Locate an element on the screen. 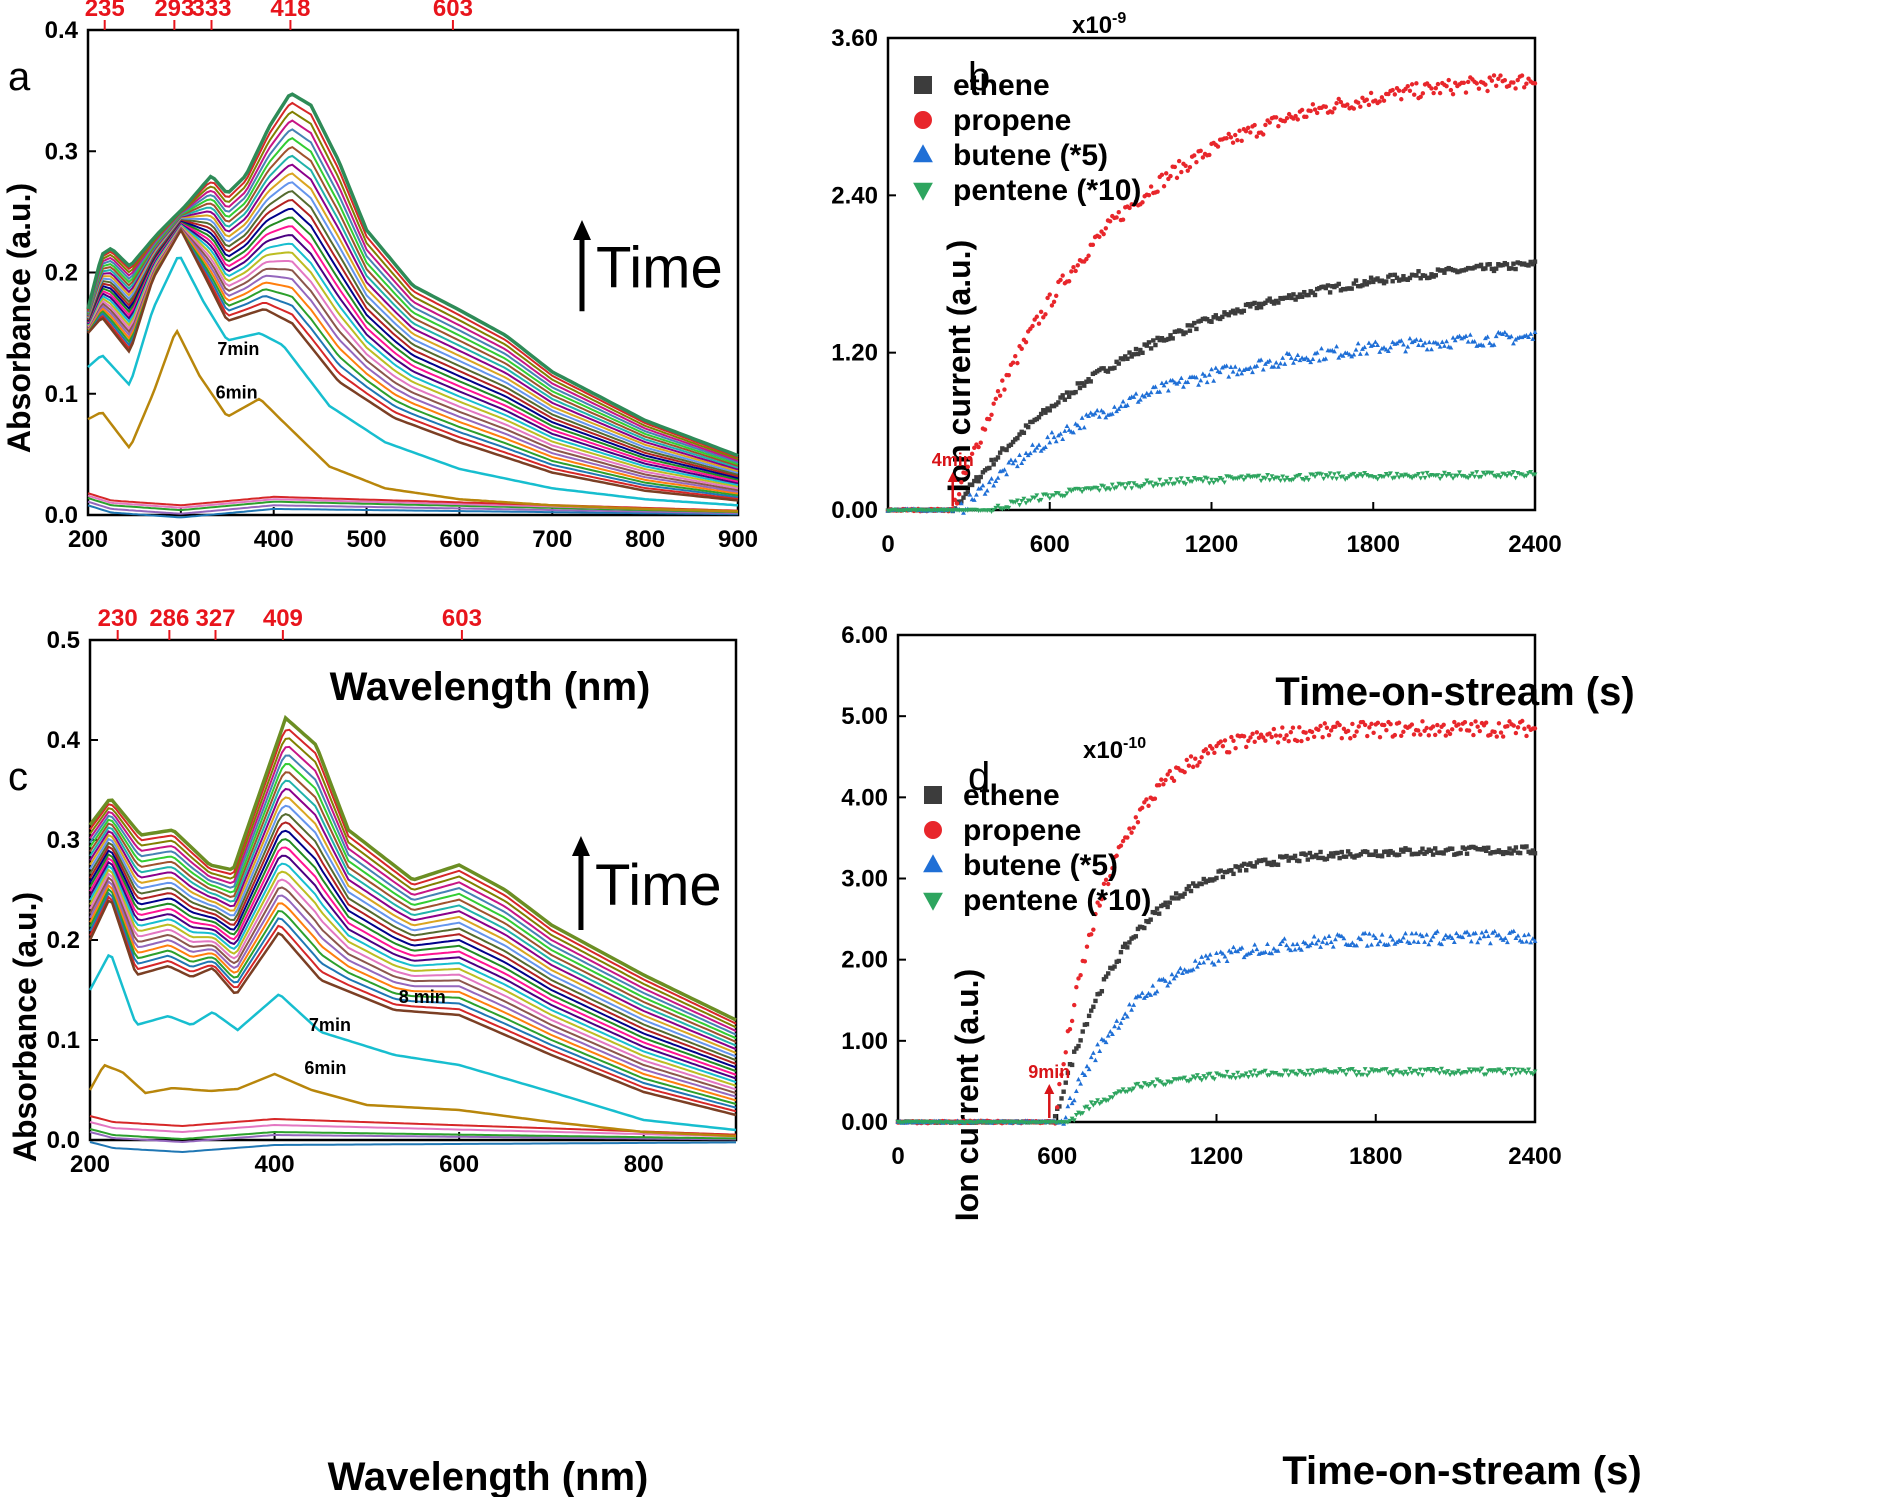 This screenshot has width=1890, height=1497. spectrum-final is located at coordinates (412, 868).